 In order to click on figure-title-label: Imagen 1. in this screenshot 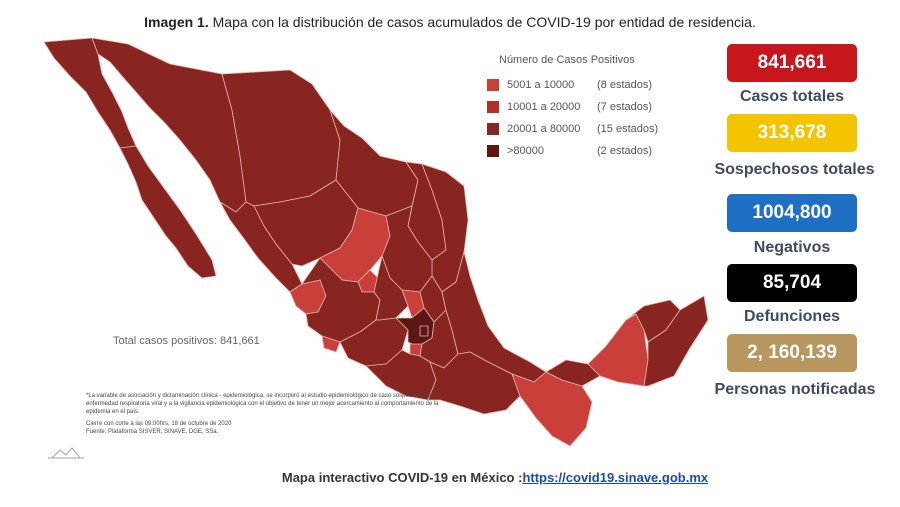, I will do `click(176, 22)`.